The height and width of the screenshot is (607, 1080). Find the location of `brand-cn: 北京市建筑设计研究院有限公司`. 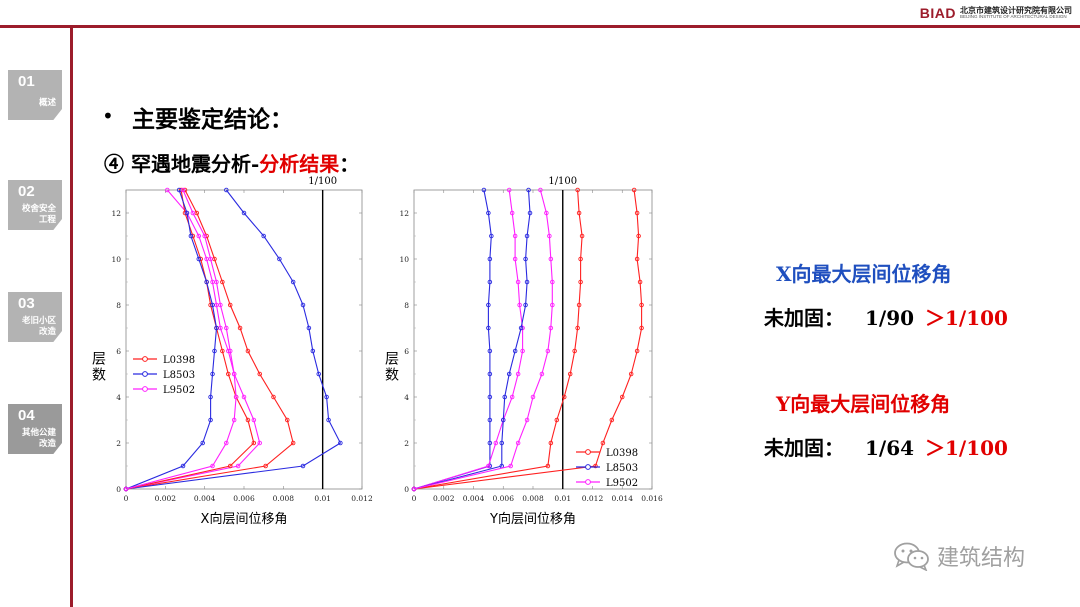

brand-cn: 北京市建筑设计研究院有限公司 is located at coordinates (1016, 10).